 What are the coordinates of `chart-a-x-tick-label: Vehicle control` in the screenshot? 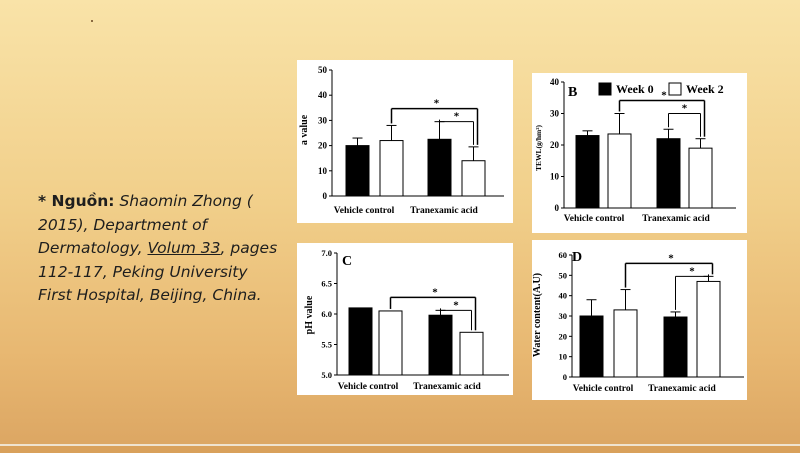 It's located at (364, 211).